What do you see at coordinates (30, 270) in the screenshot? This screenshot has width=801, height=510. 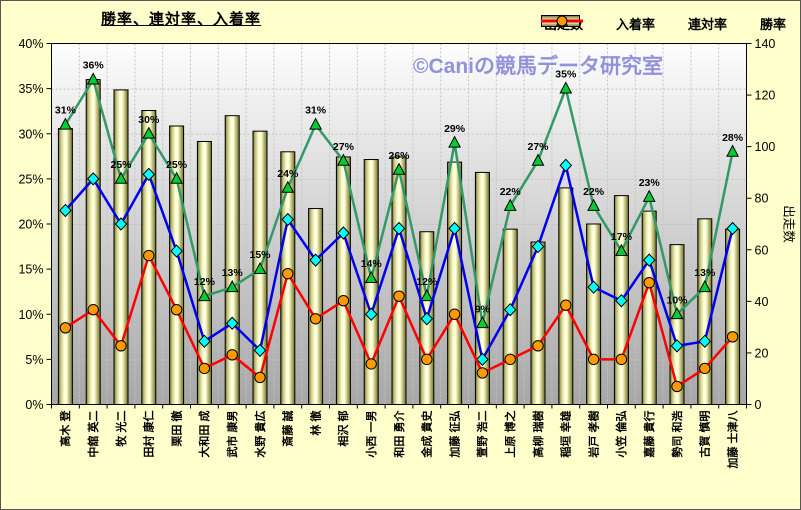 I see `y-left-tick-label: 15%` at bounding box center [30, 270].